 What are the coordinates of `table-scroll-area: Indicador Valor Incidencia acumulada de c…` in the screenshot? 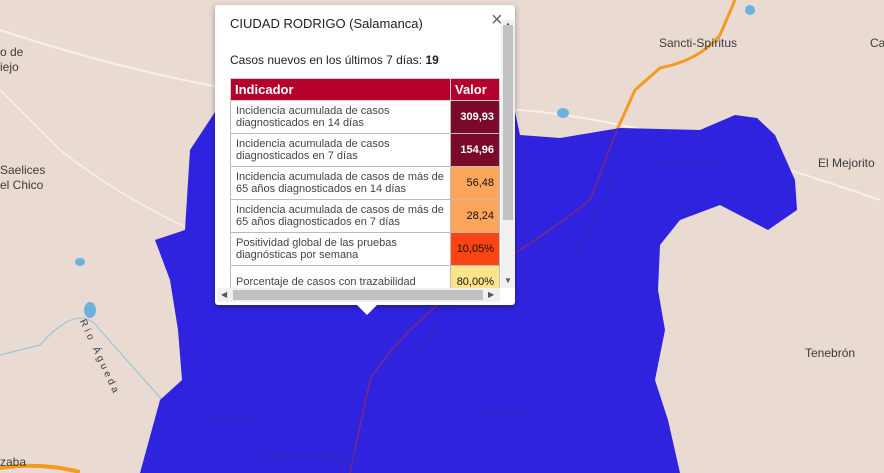 It's located at (365, 183).